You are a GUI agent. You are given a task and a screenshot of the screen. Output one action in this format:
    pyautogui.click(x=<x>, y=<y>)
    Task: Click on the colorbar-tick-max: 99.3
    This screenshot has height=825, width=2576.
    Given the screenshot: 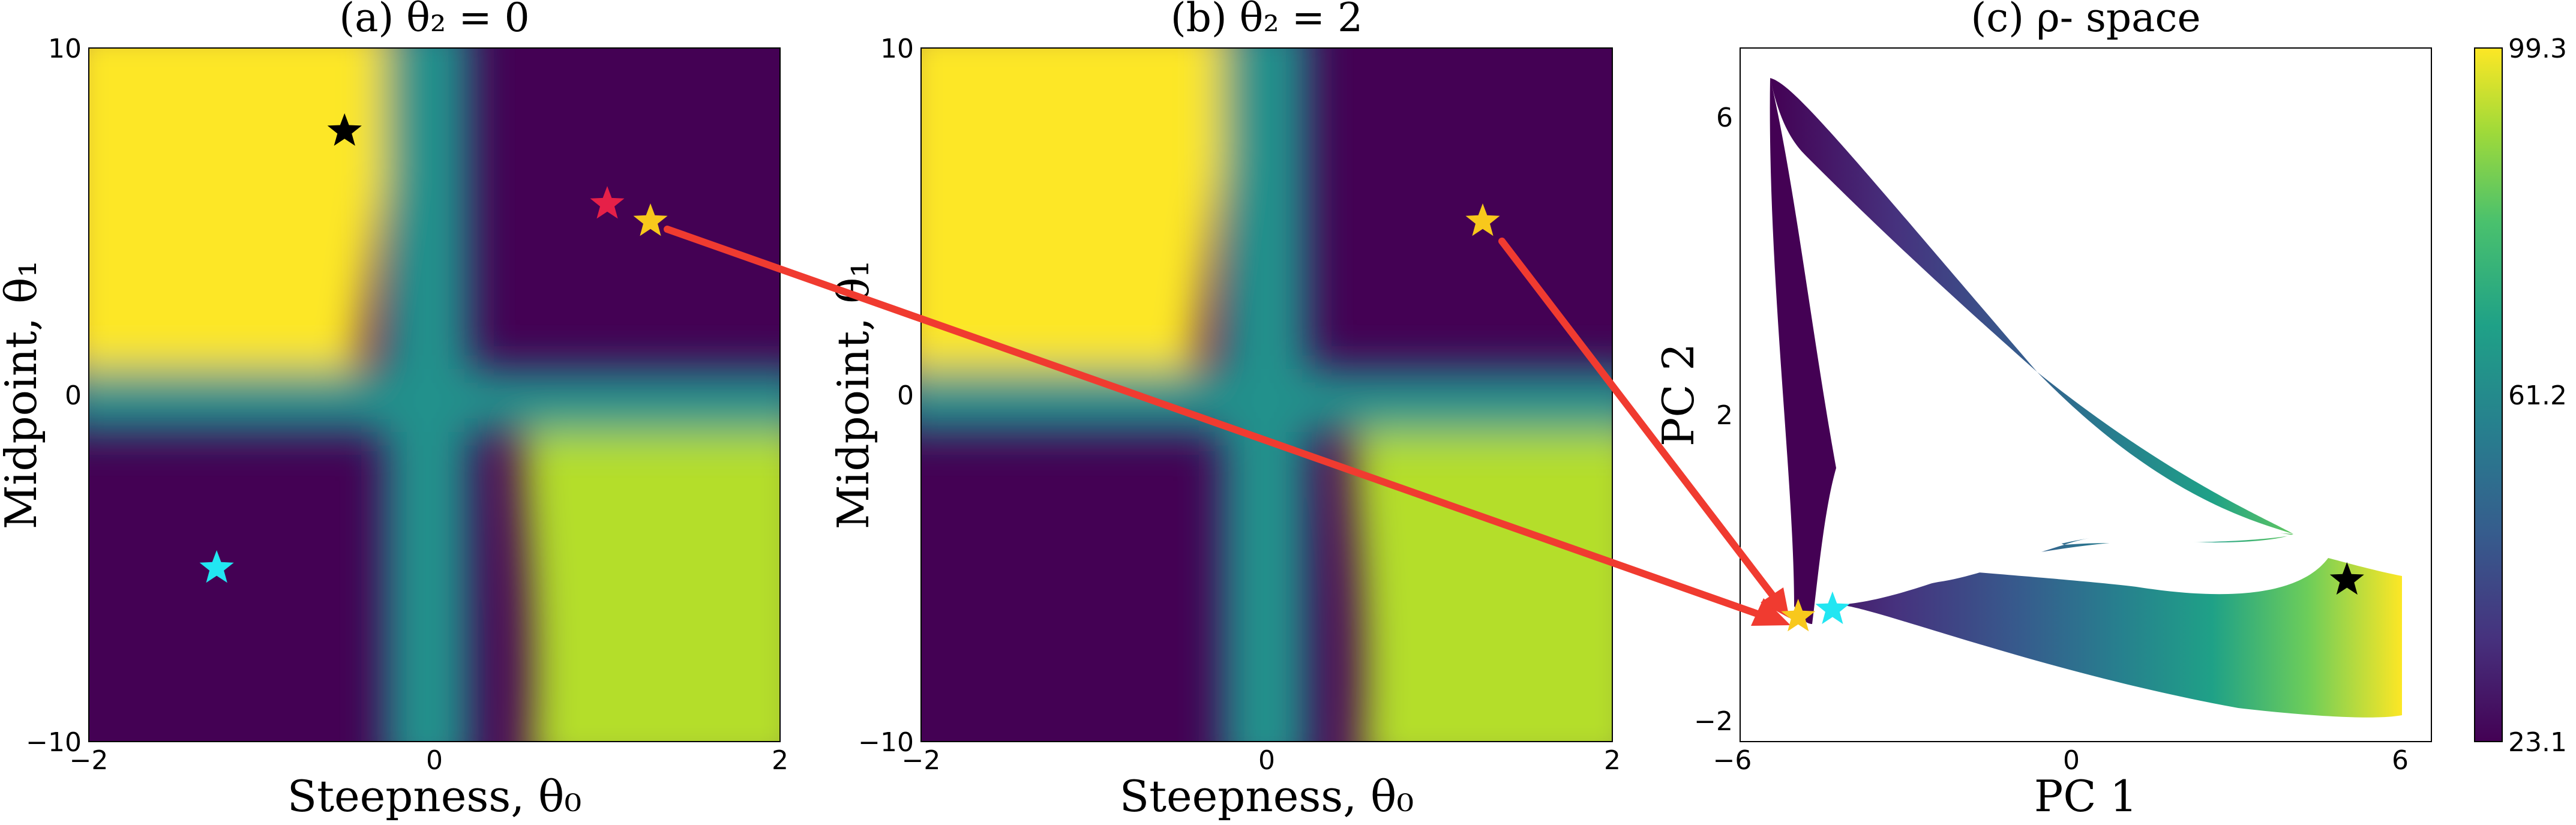 What is the action you would take?
    pyautogui.click(x=2537, y=49)
    